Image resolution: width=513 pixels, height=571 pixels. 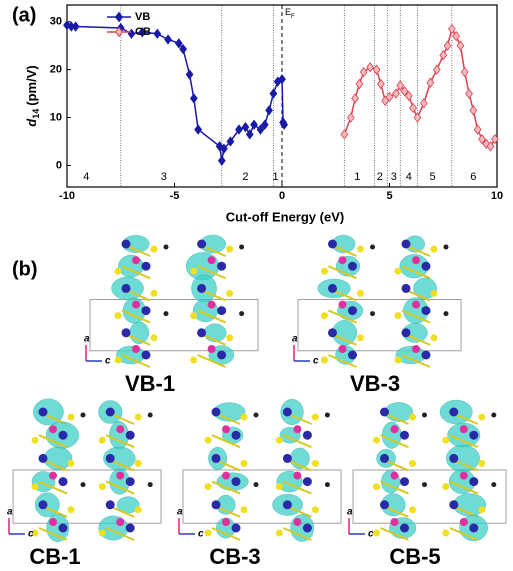 What do you see at coordinates (24, 15) in the screenshot?
I see `panel-label: (a)` at bounding box center [24, 15].